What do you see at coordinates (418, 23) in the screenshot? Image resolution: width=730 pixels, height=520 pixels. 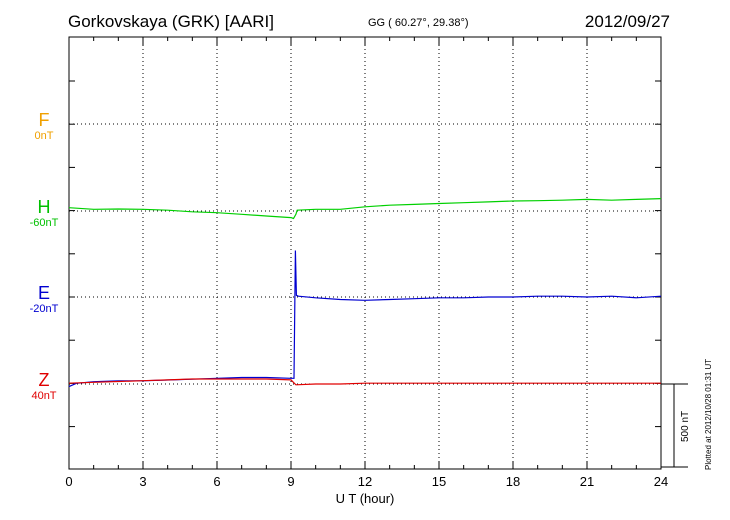 I see `station-coordinates: GG ( 60.27°, 29.38°)` at bounding box center [418, 23].